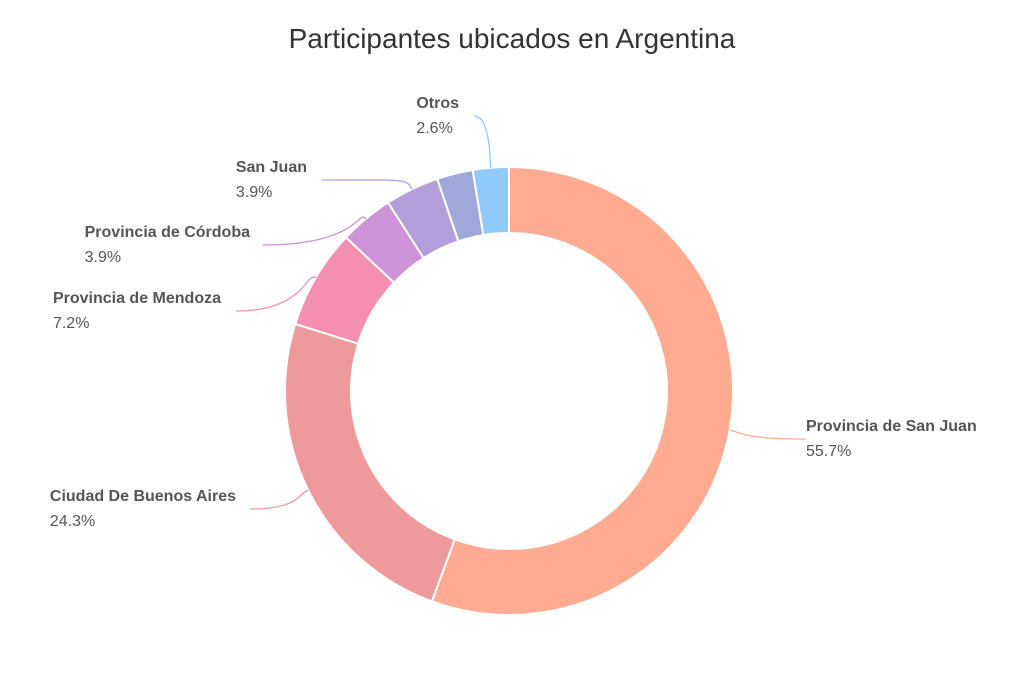  I want to click on slice-label-value: 55.7%, so click(828, 451).